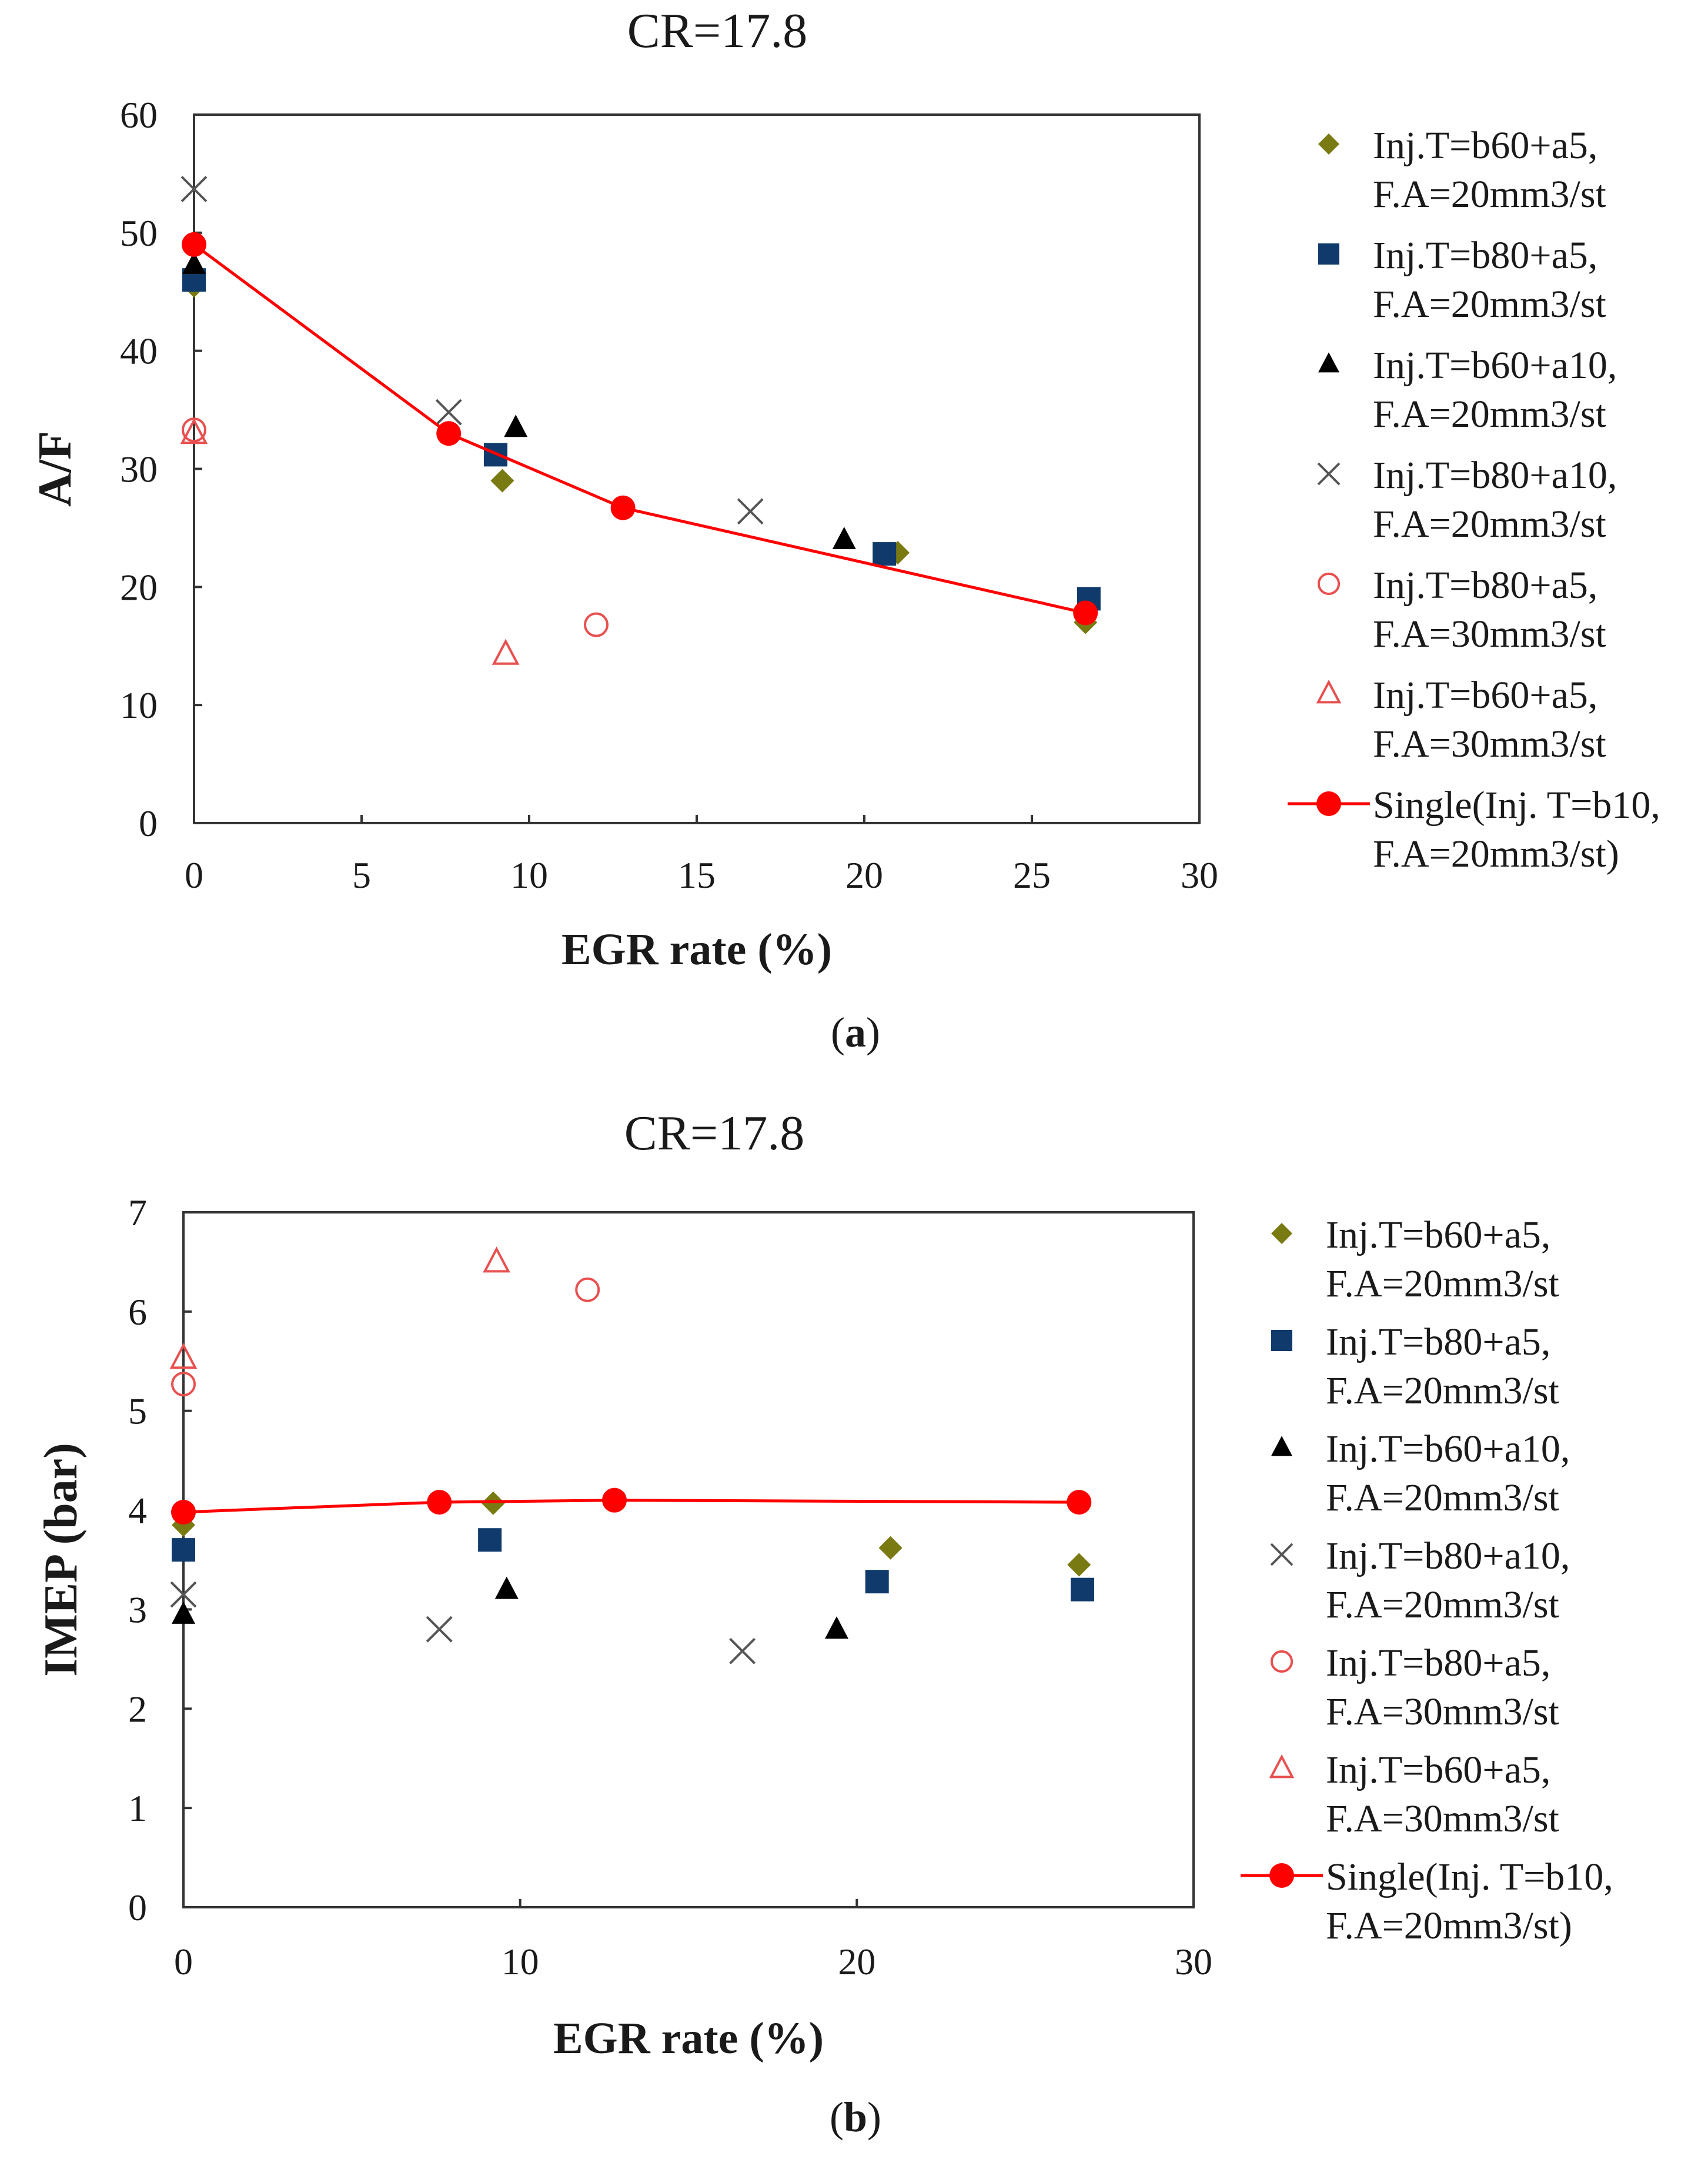 The width and height of the screenshot is (1708, 2163). Describe the element at coordinates (137, 1511) in the screenshot. I see `y-tick-label: 4` at that location.